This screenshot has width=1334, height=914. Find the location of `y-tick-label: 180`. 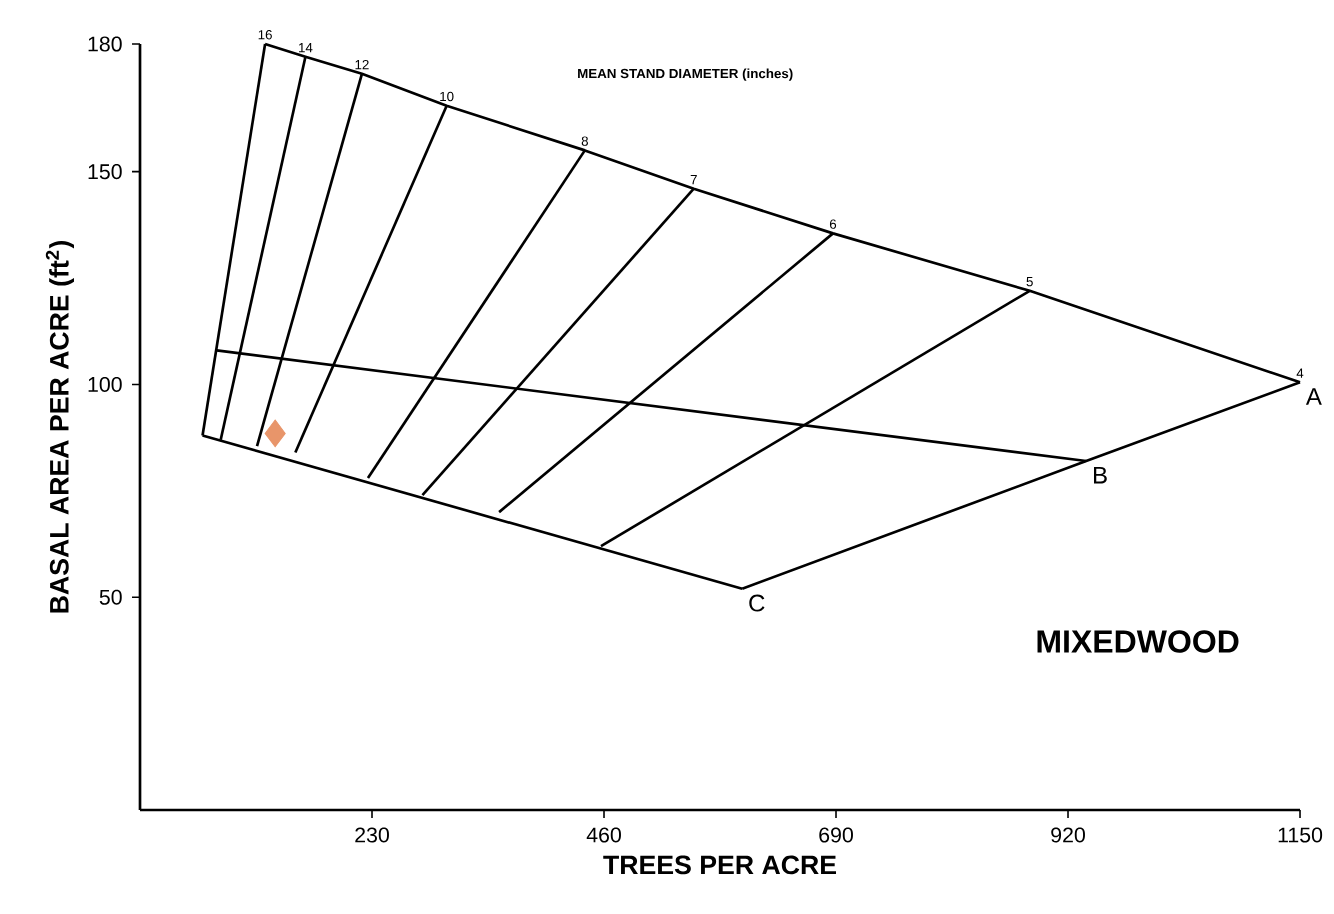

y-tick-label: 180 is located at coordinates (105, 44).